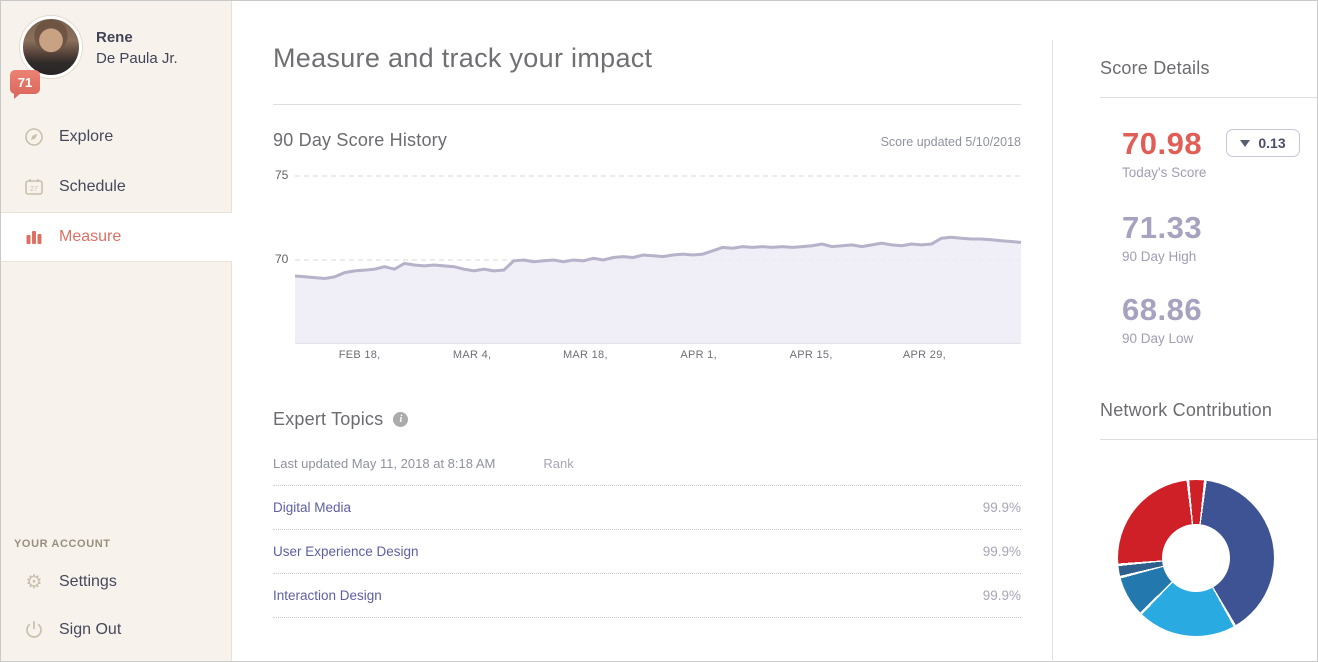  Describe the element at coordinates (34, 237) in the screenshot. I see `bar-chart-icon` at that location.